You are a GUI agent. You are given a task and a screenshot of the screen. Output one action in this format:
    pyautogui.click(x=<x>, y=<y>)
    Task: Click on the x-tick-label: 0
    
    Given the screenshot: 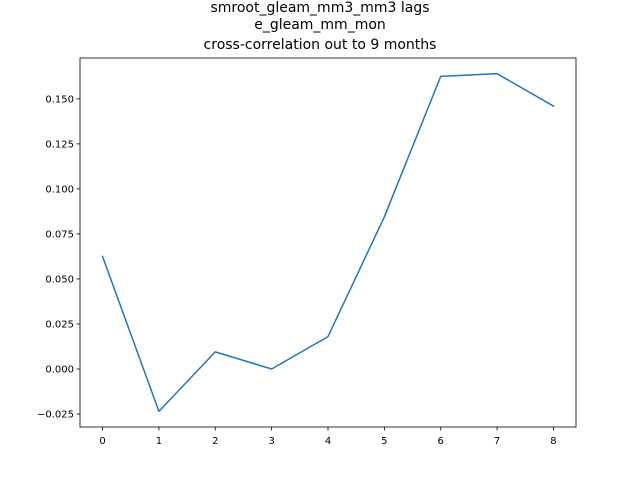 What is the action you would take?
    pyautogui.click(x=102, y=441)
    